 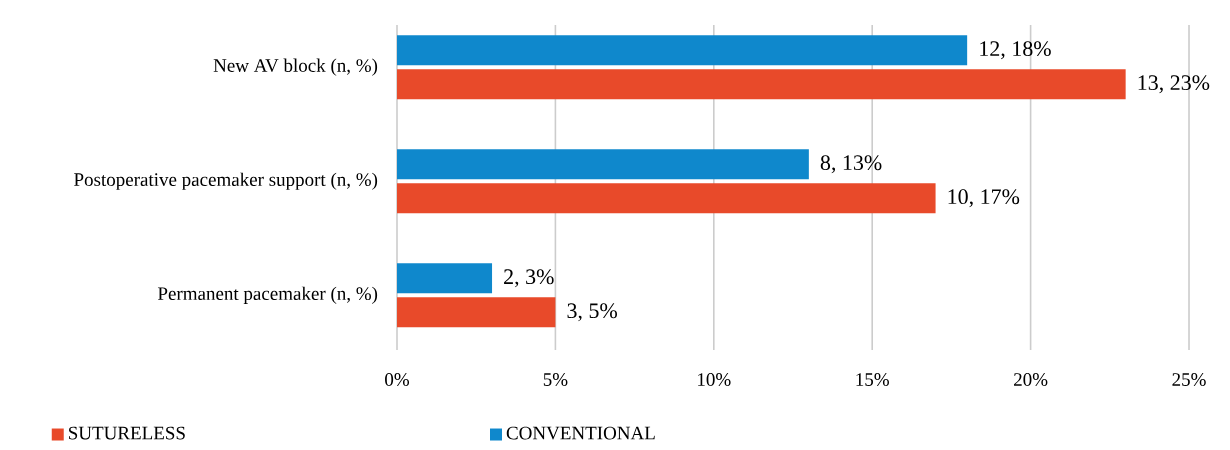 I want to click on data-label: 8, 13%, so click(x=851, y=164).